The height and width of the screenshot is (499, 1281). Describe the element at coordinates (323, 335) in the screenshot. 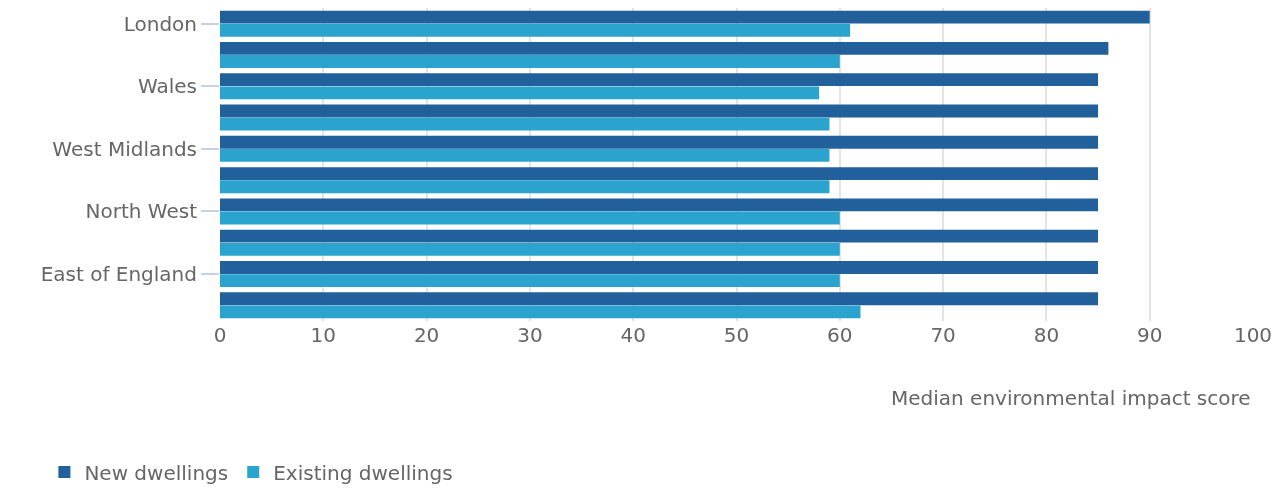

I see `x-tick-label: 10` at that location.